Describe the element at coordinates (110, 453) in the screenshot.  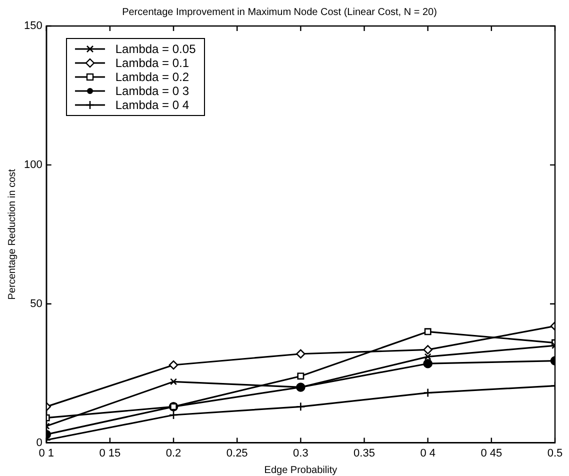
I see `x-tick-label: 0 15` at that location.